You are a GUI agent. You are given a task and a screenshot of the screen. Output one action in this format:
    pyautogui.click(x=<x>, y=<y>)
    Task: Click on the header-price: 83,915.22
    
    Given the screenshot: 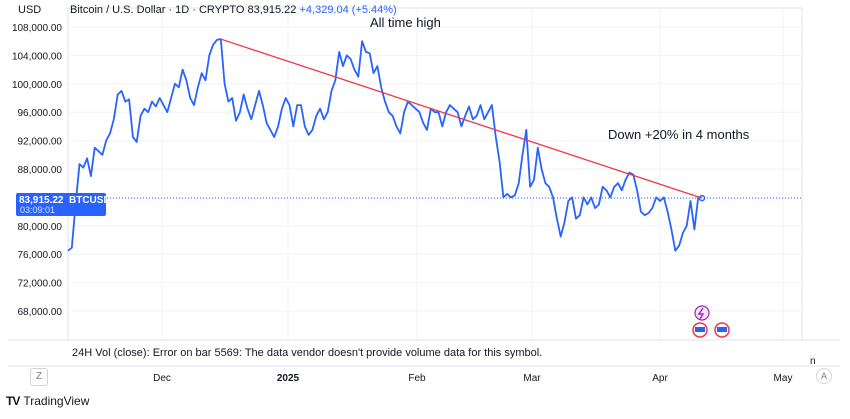 What is the action you would take?
    pyautogui.click(x=272, y=10)
    